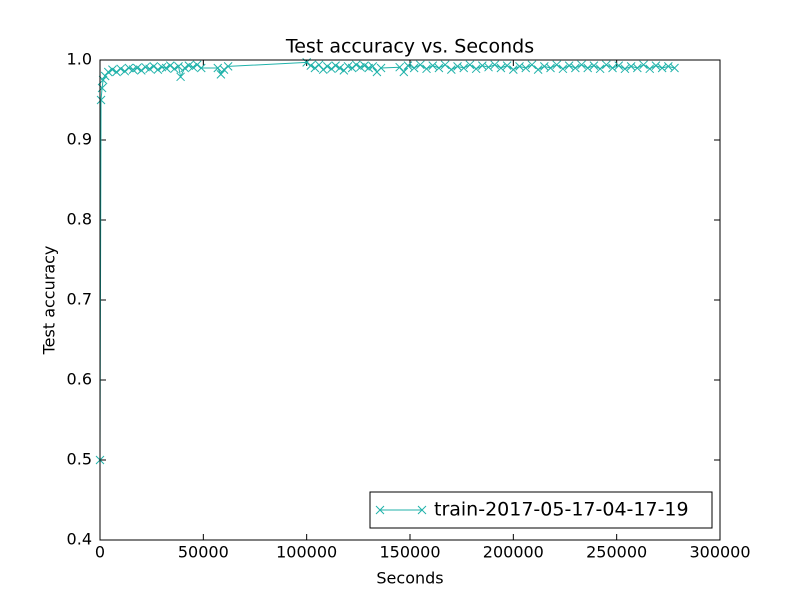 The width and height of the screenshot is (800, 600). Describe the element at coordinates (49, 301) in the screenshot. I see `y-axis-label: Test accuracy` at that location.